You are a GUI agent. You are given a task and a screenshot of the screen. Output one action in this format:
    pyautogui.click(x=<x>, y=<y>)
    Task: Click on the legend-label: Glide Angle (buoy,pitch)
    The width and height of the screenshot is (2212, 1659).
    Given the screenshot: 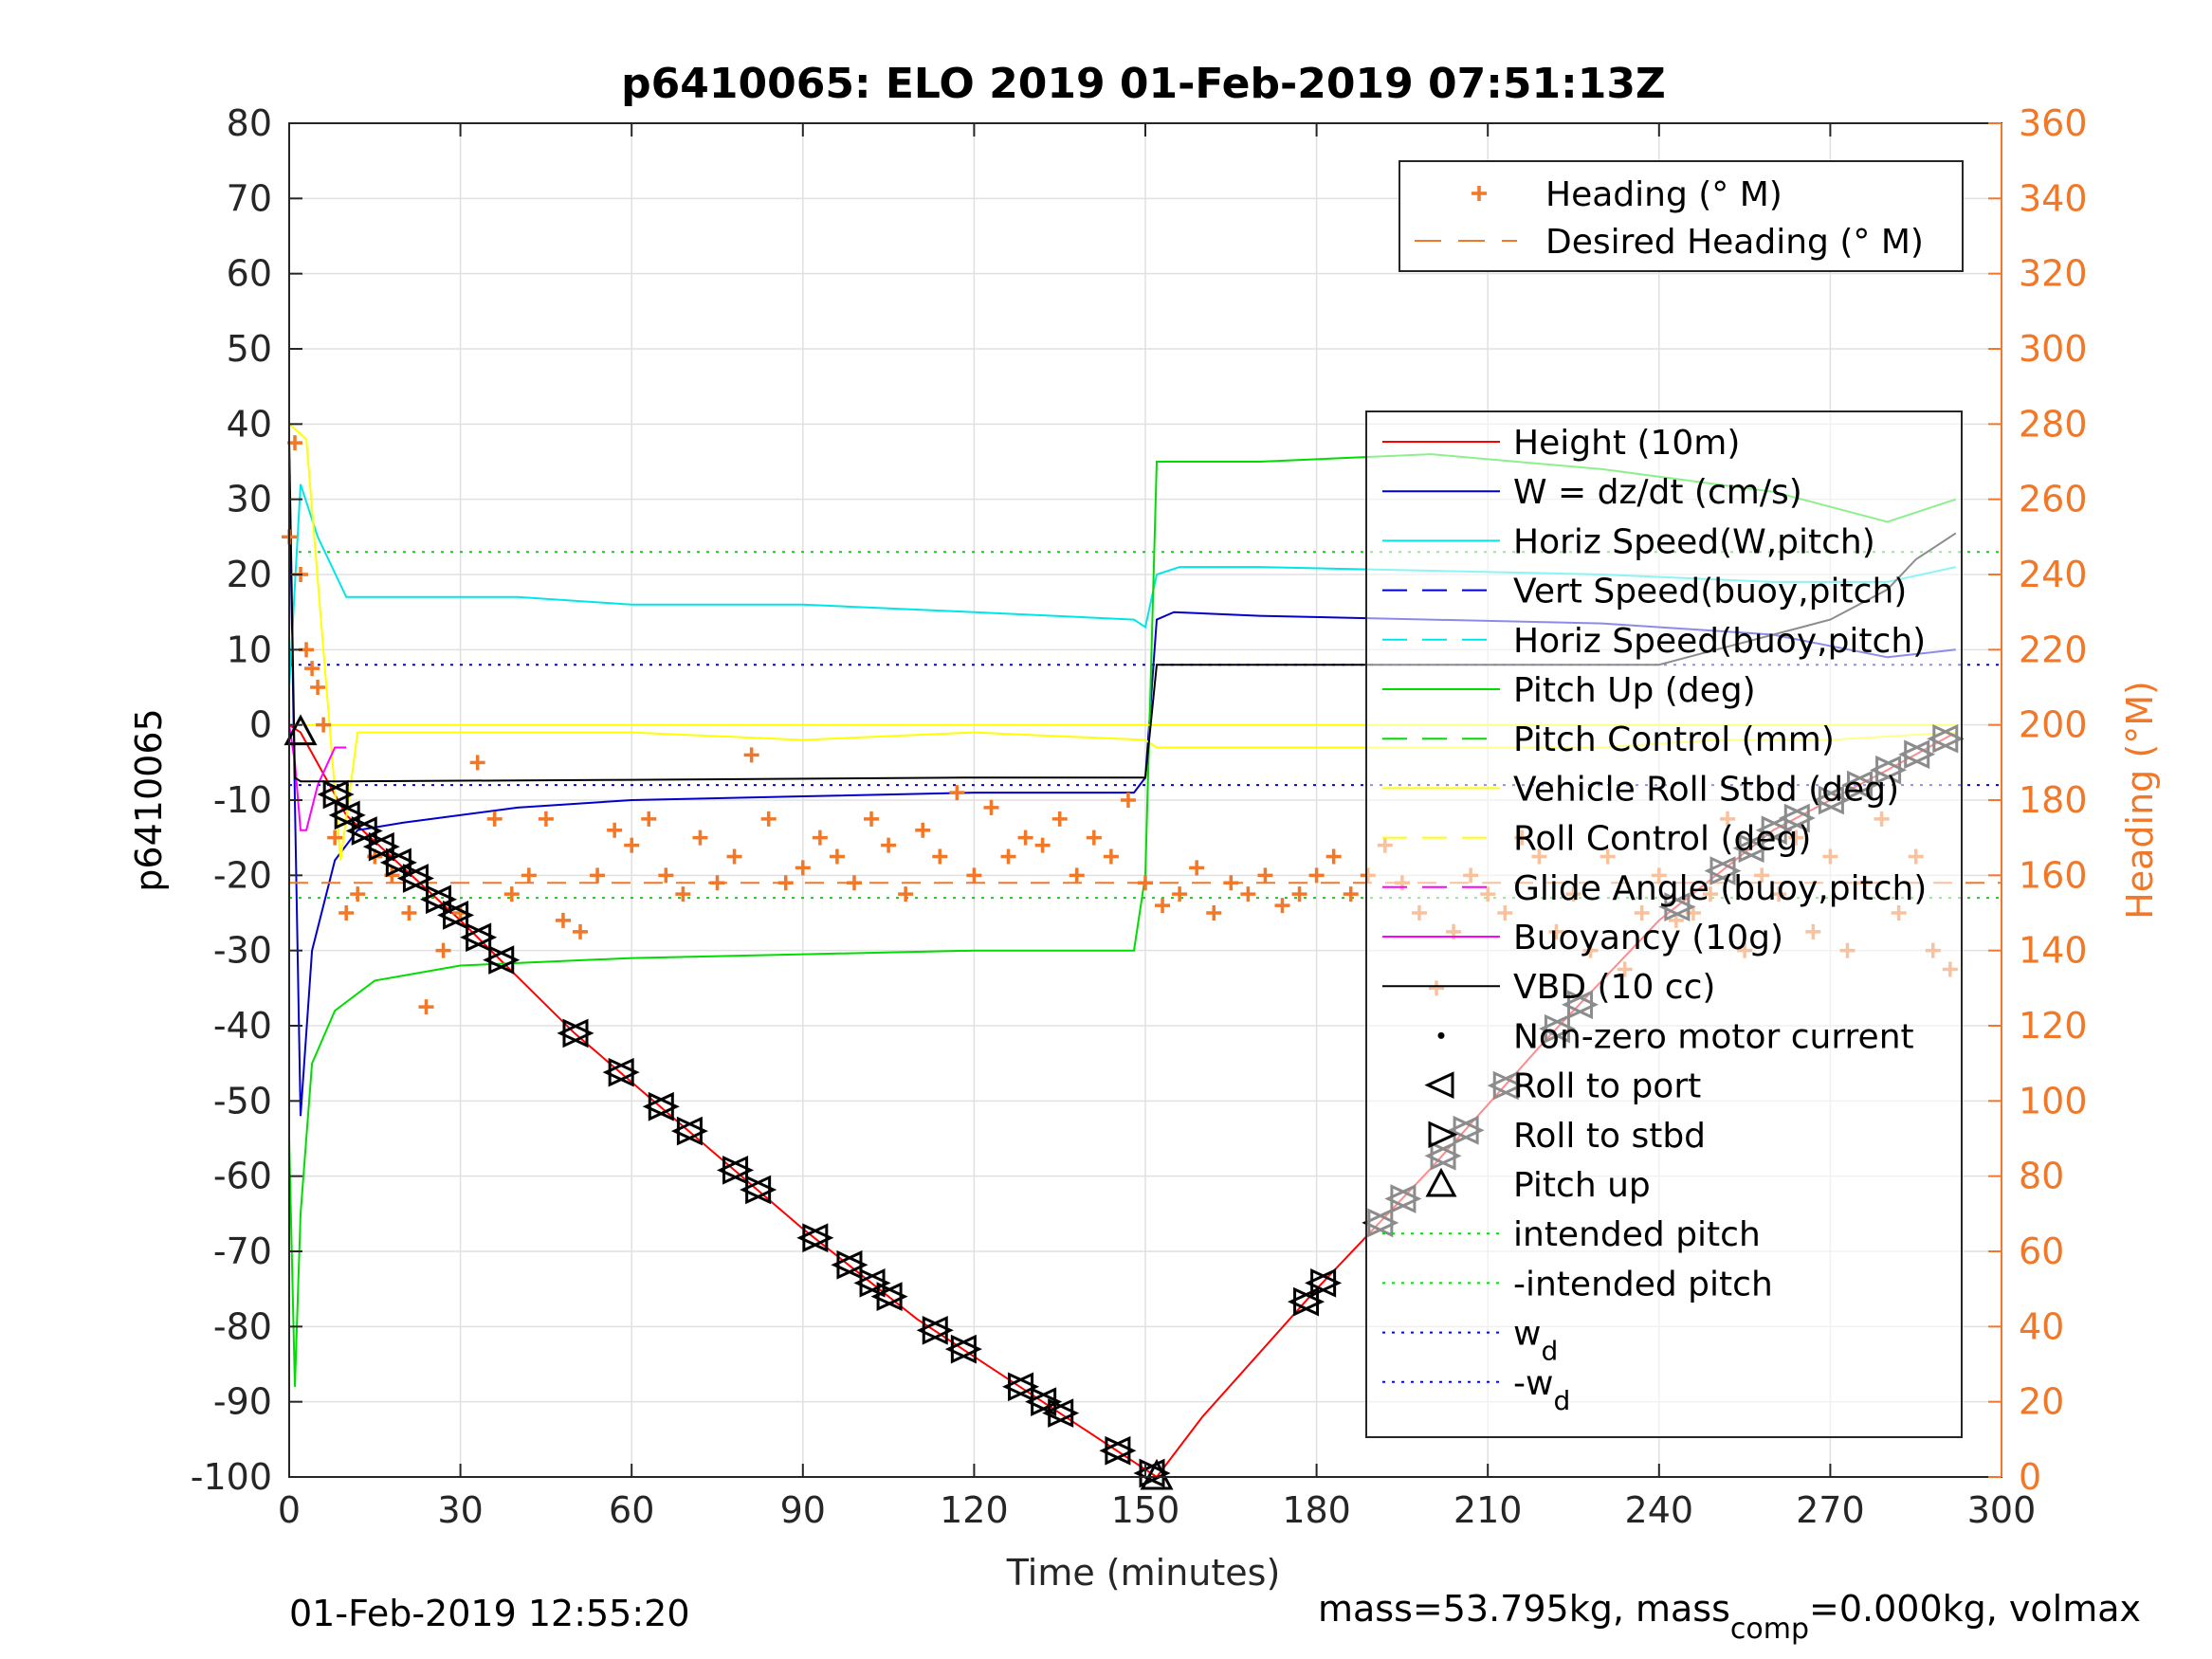 What is the action you would take?
    pyautogui.click(x=1720, y=888)
    